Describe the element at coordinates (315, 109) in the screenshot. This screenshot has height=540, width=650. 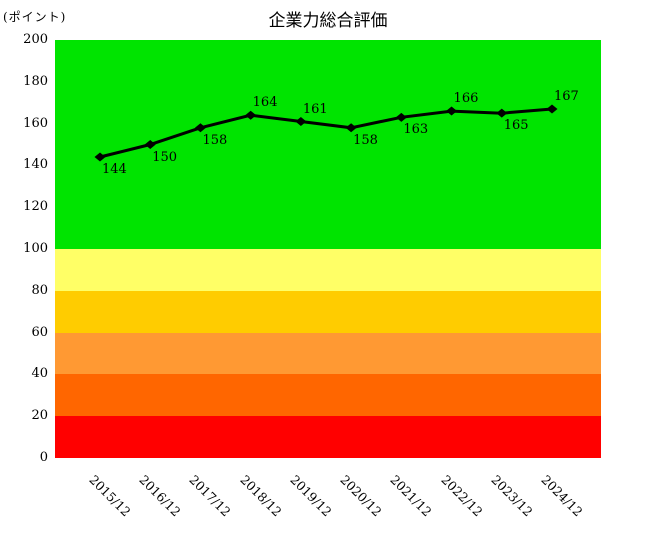
I see `data-point-label: 161` at that location.